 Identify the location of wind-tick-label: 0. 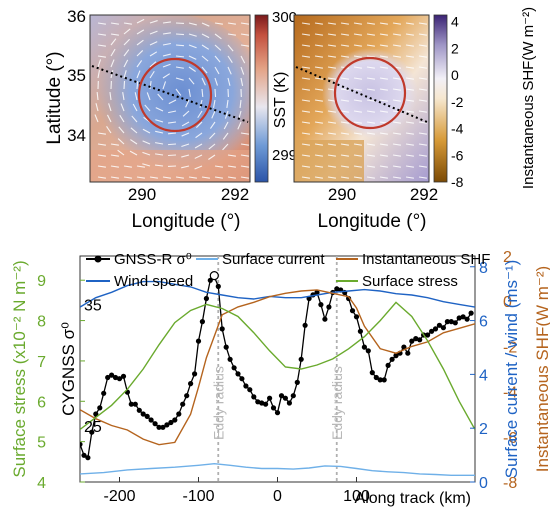
(483, 483).